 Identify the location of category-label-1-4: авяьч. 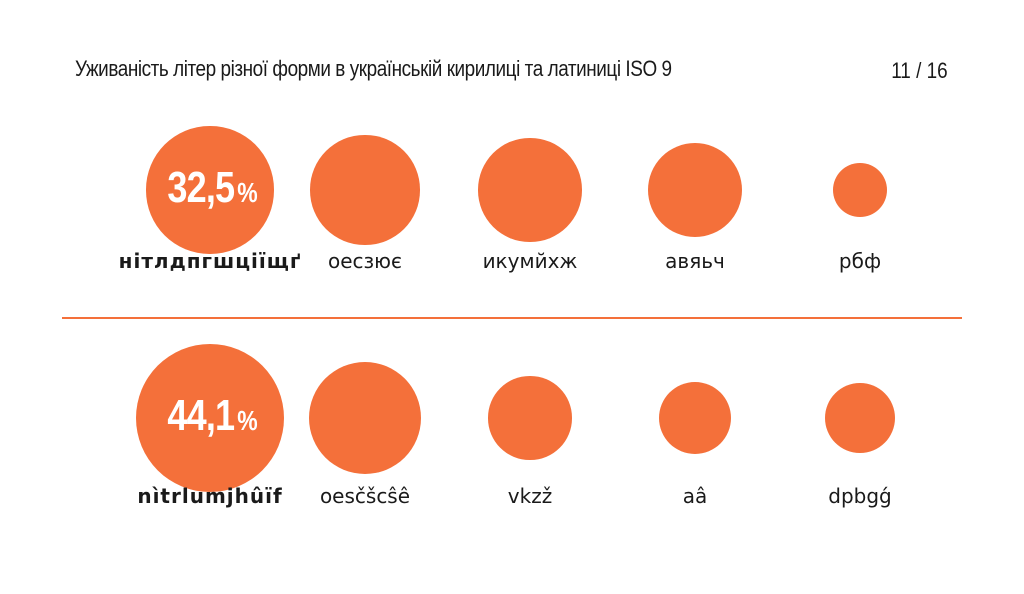
(695, 261).